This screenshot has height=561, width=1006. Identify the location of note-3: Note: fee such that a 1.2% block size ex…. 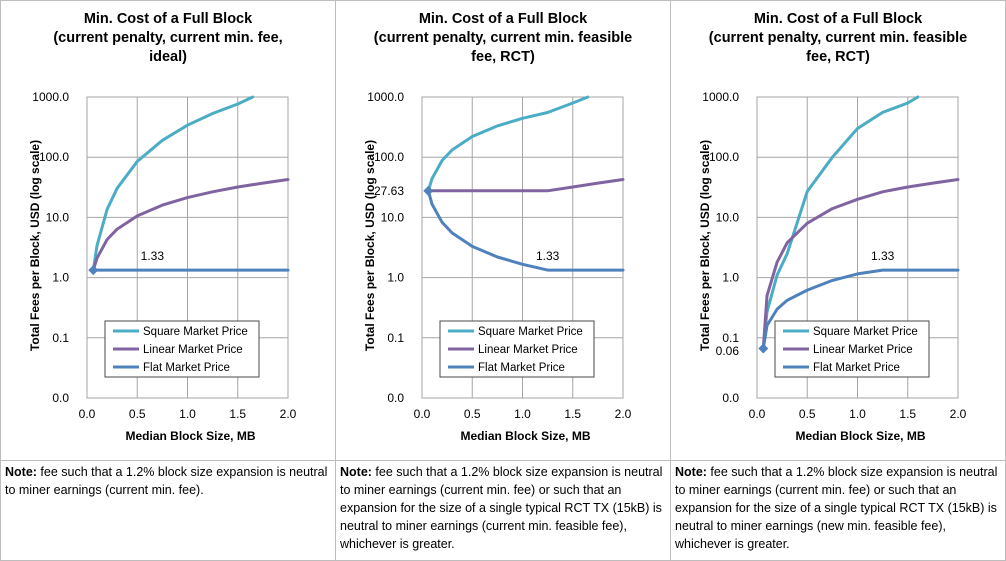
(838, 508).